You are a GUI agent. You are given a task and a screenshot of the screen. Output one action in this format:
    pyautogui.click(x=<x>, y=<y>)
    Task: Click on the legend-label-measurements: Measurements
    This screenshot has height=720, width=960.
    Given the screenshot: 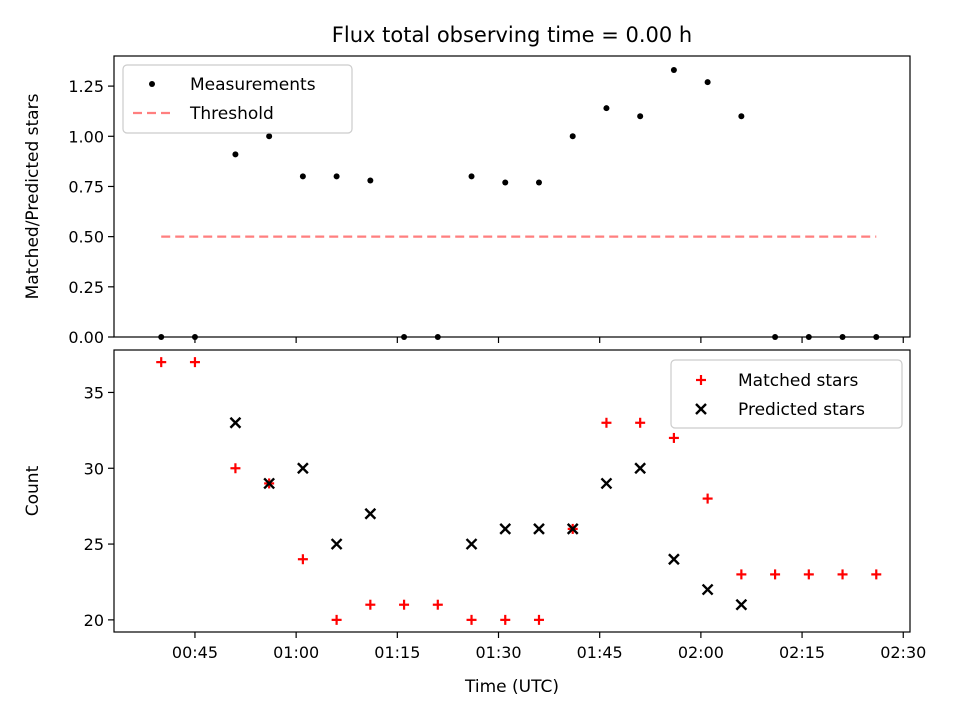 What is the action you would take?
    pyautogui.click(x=253, y=85)
    